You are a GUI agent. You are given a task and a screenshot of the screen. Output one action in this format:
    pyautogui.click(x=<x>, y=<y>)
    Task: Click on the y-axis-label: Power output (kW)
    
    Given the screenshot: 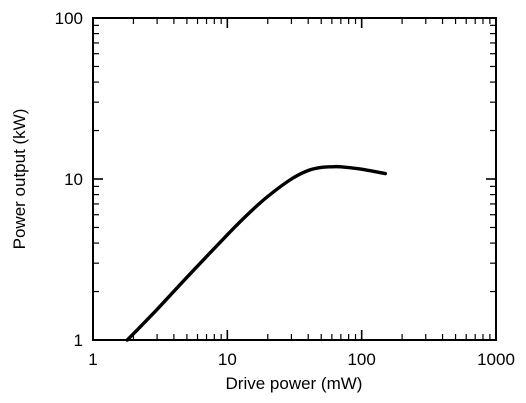 What is the action you would take?
    pyautogui.click(x=19, y=179)
    